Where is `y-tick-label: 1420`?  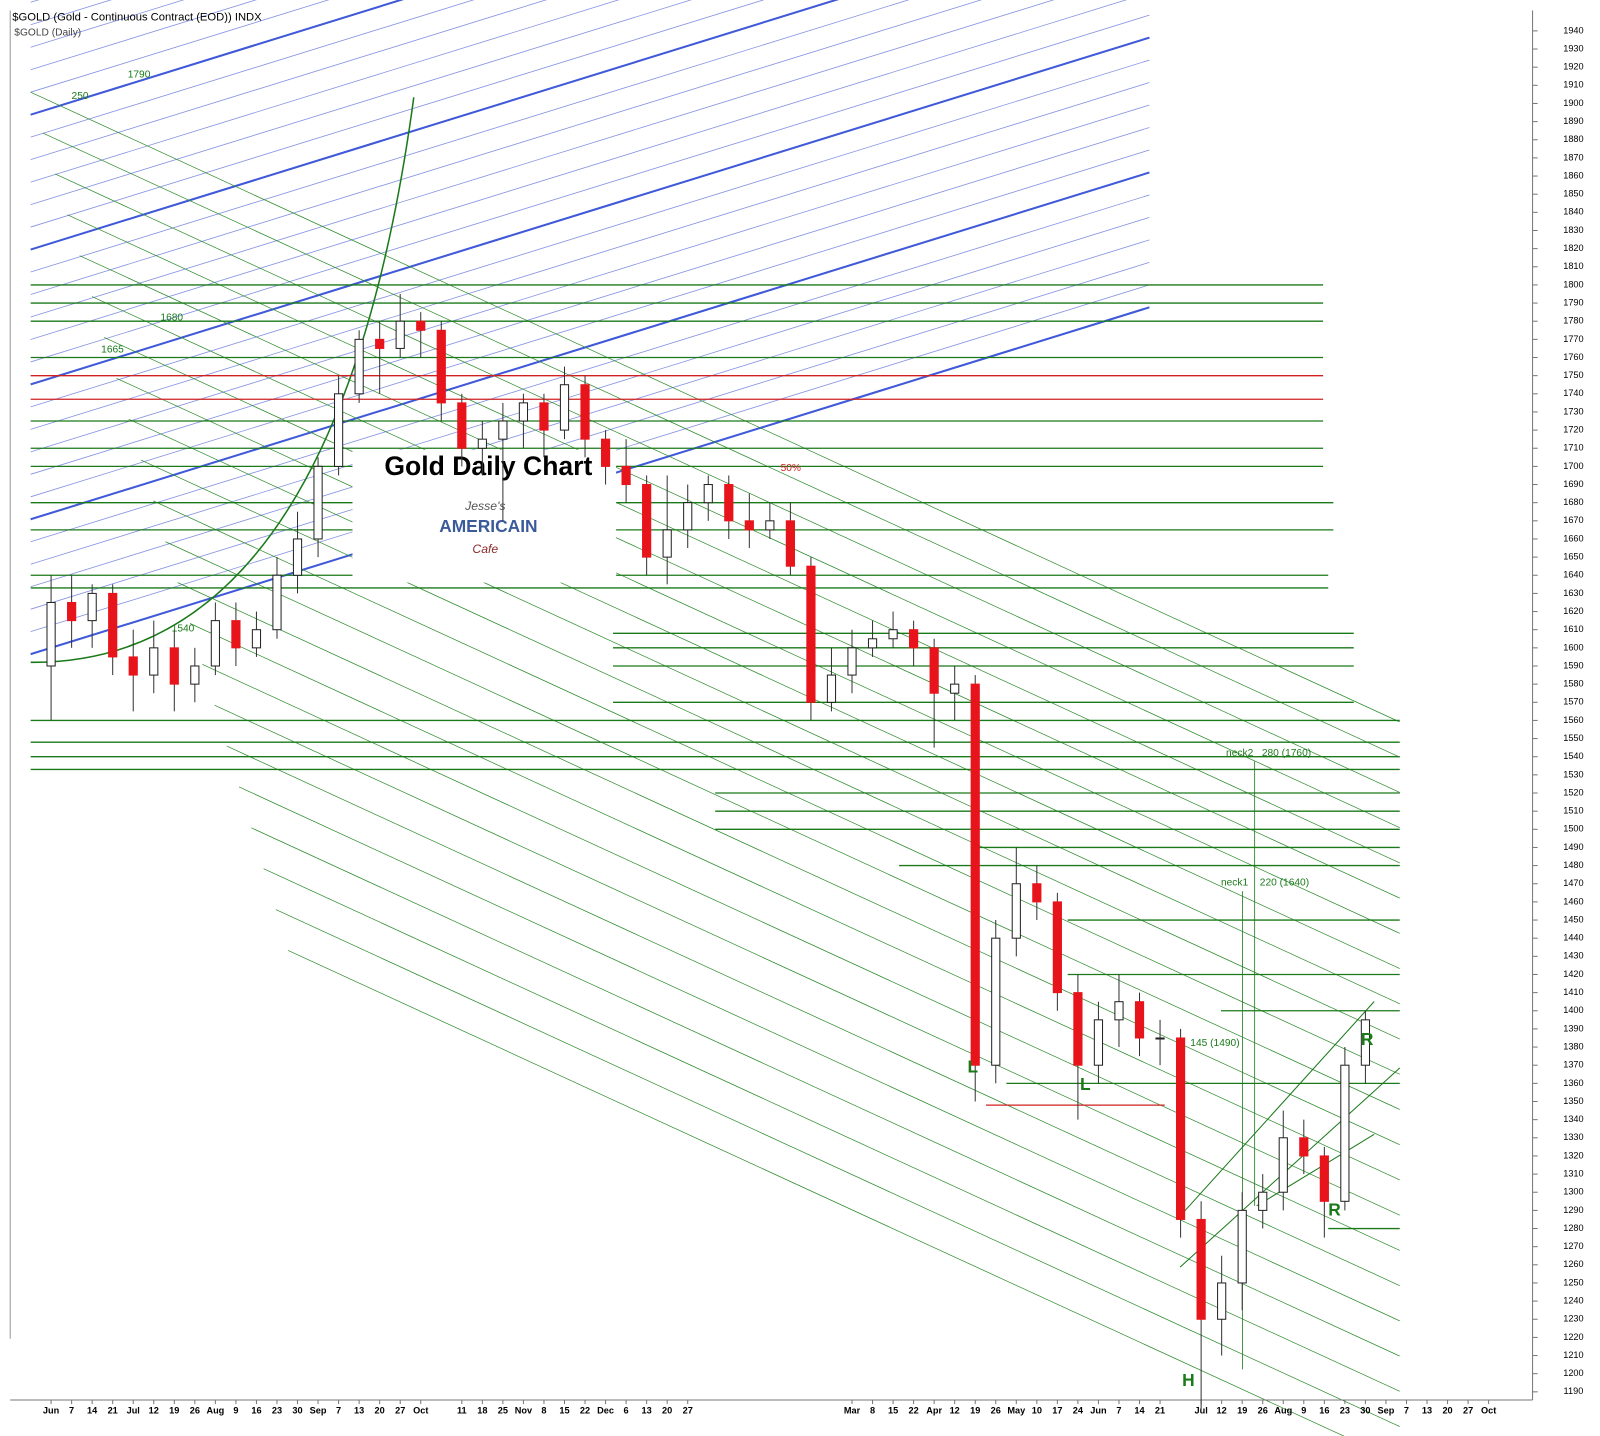 y-tick-label: 1420 is located at coordinates (1573, 974).